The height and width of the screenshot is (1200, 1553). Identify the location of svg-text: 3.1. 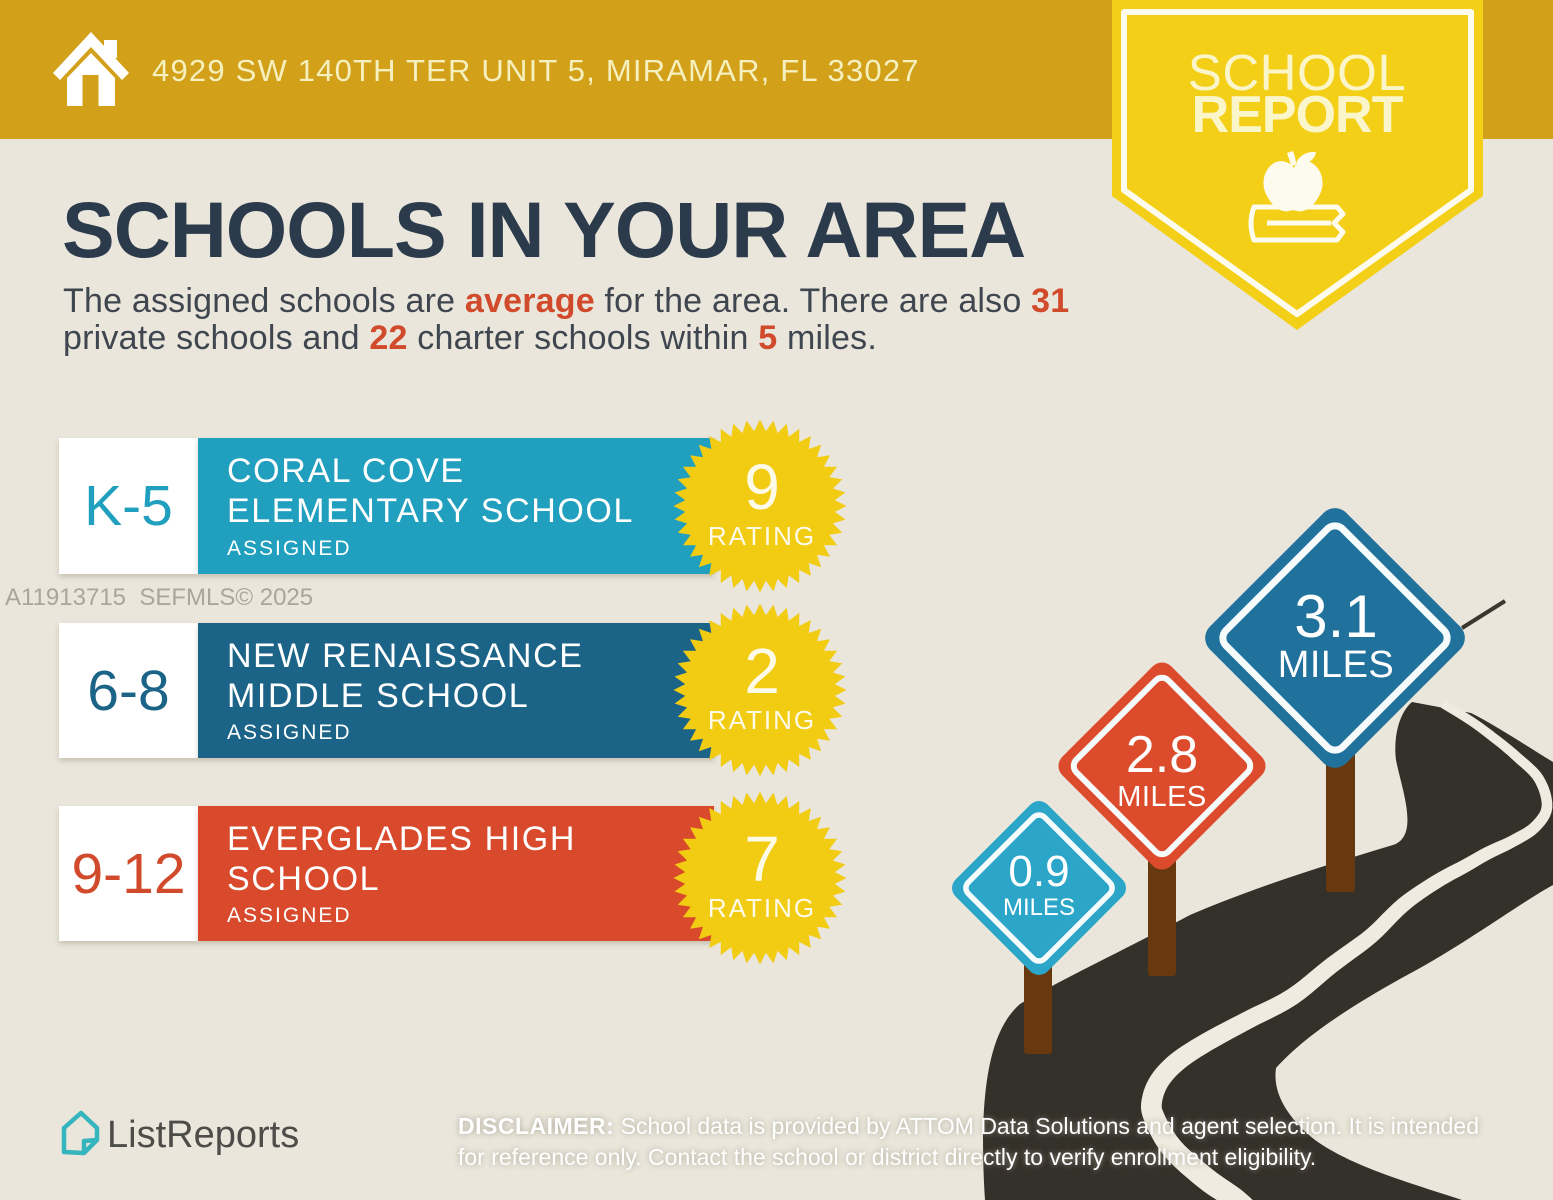
(1335, 616).